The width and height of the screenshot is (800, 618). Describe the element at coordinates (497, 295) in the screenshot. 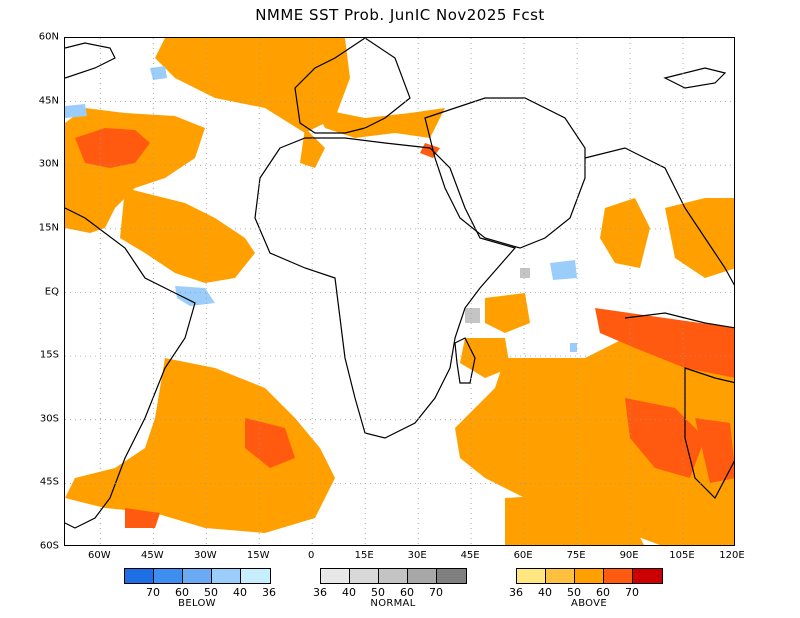

I see `normal-shading` at that location.